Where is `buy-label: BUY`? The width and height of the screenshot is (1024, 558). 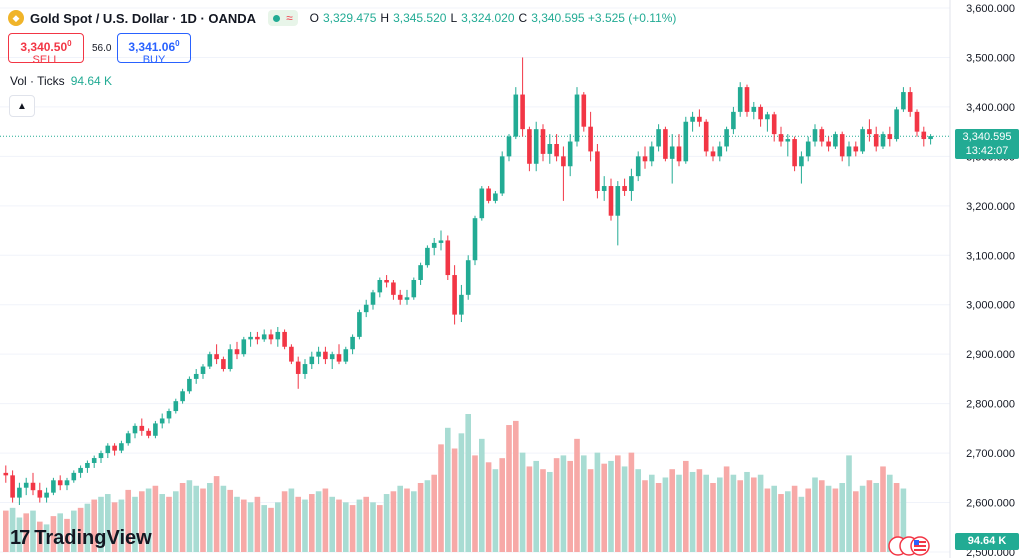 buy-label: BUY is located at coordinates (154, 60).